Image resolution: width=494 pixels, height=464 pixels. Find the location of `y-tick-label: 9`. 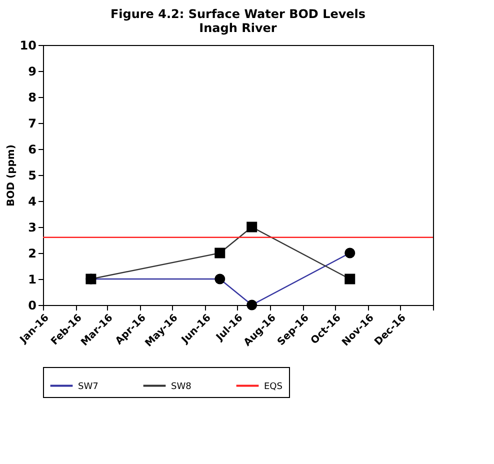

y-tick-label: 9 is located at coordinates (32, 71).